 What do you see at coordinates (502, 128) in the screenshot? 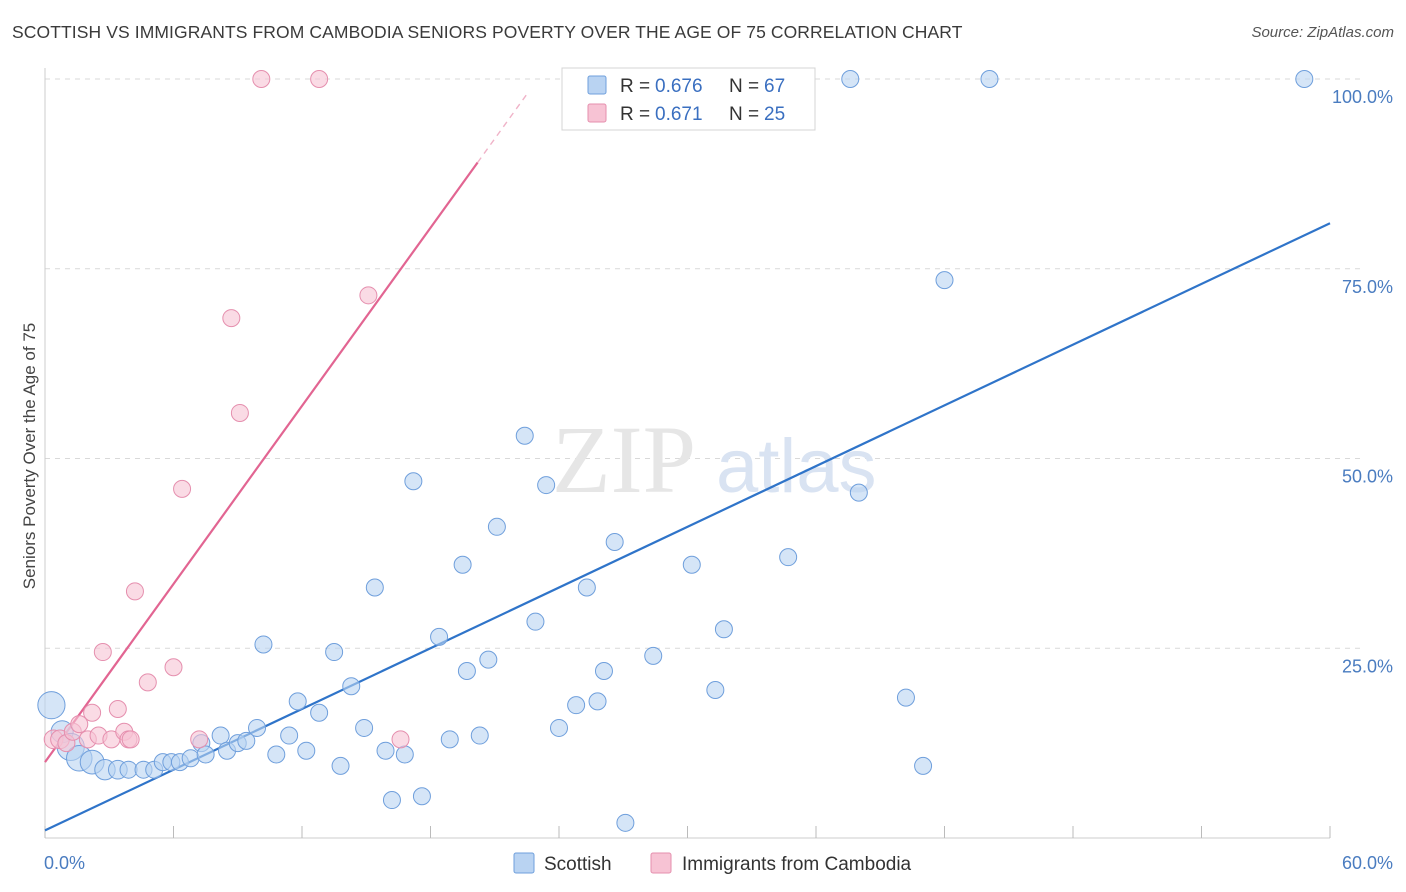
I see `cambodia-trend-extension` at bounding box center [502, 128].